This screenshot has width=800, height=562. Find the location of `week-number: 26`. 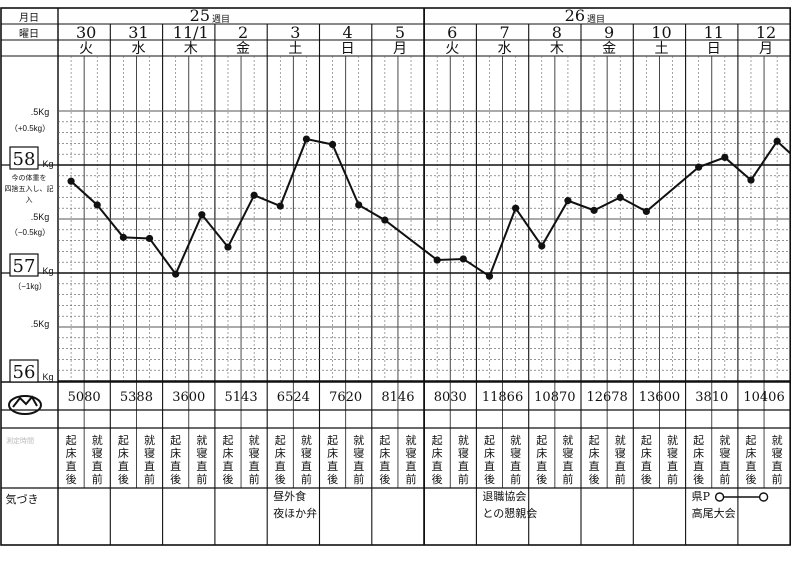

week-number: 26 is located at coordinates (575, 15).